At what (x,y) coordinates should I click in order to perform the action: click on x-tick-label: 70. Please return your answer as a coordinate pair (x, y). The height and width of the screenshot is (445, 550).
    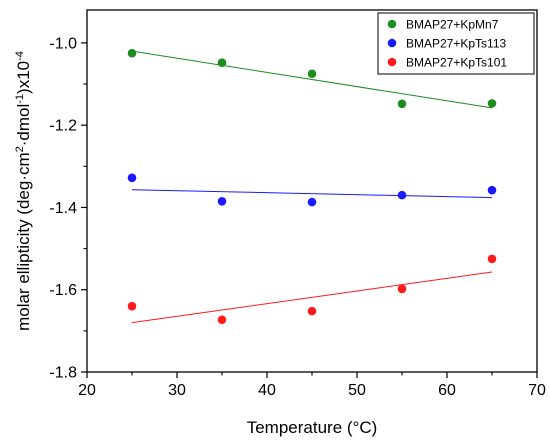
    Looking at the image, I should click on (537, 390).